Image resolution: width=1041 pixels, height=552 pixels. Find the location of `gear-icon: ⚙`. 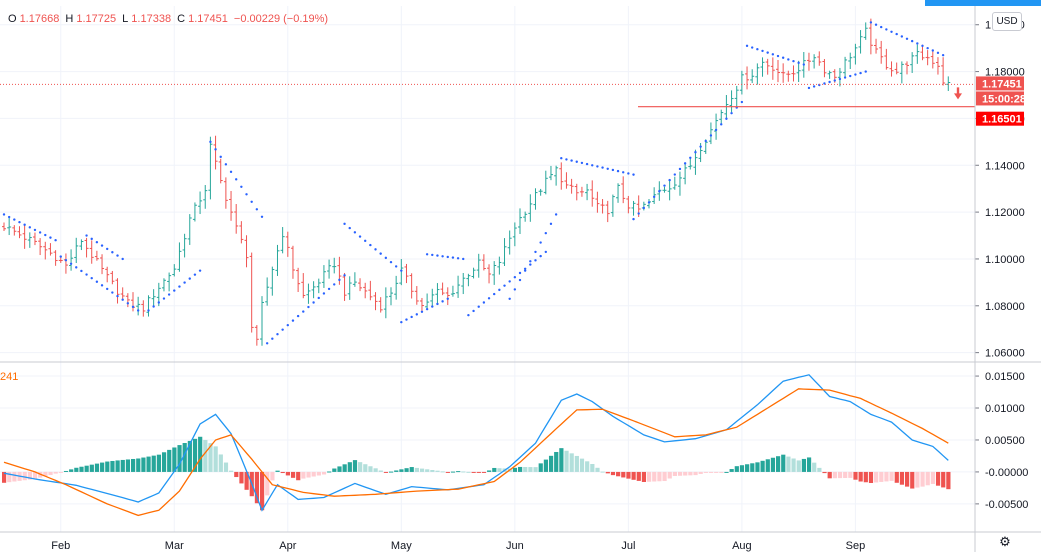

gear-icon: ⚙ is located at coordinates (1005, 541).